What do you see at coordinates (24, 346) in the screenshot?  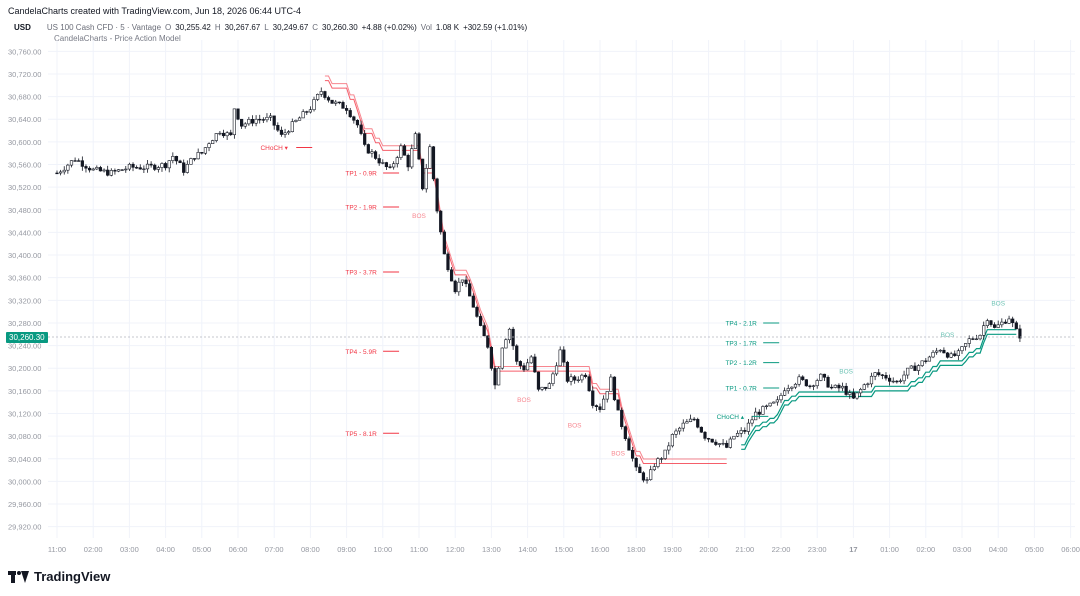 I see `y-tick-label: 30,240.00` at bounding box center [24, 346].